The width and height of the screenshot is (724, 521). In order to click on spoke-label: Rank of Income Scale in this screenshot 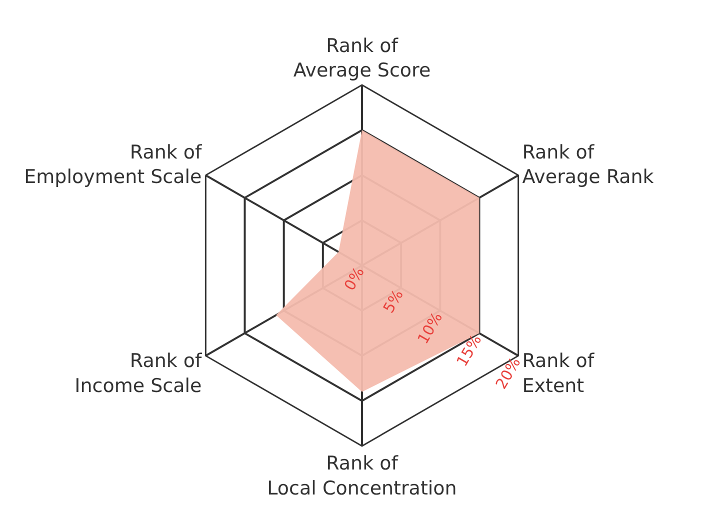, I will do `click(139, 373)`.